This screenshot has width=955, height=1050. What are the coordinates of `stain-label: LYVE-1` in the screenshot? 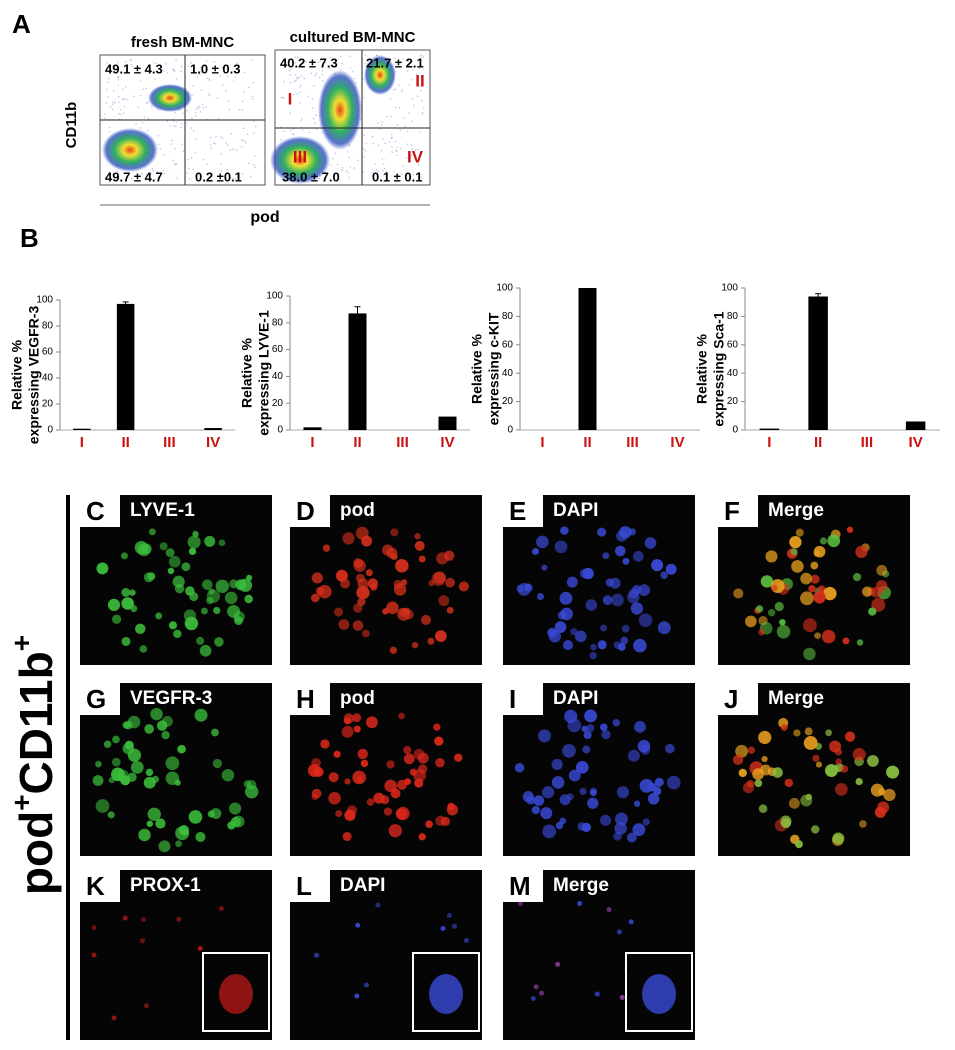 It's located at (162, 510).